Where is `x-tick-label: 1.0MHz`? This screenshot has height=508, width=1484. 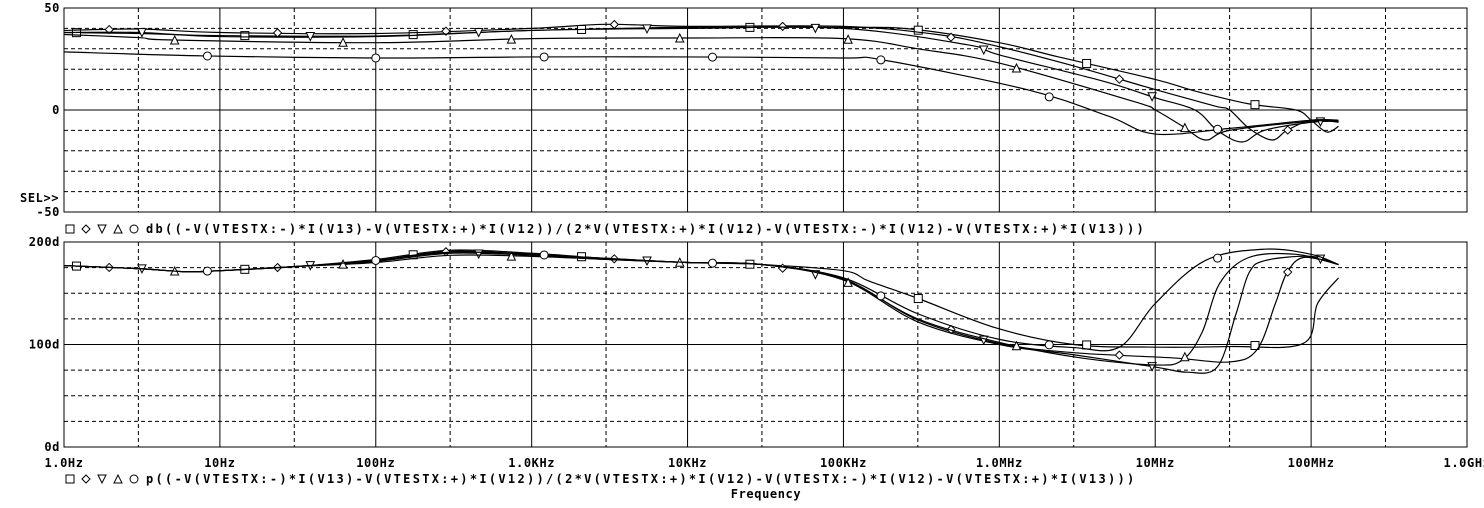 x-tick-label: 1.0MHz is located at coordinates (999, 463).